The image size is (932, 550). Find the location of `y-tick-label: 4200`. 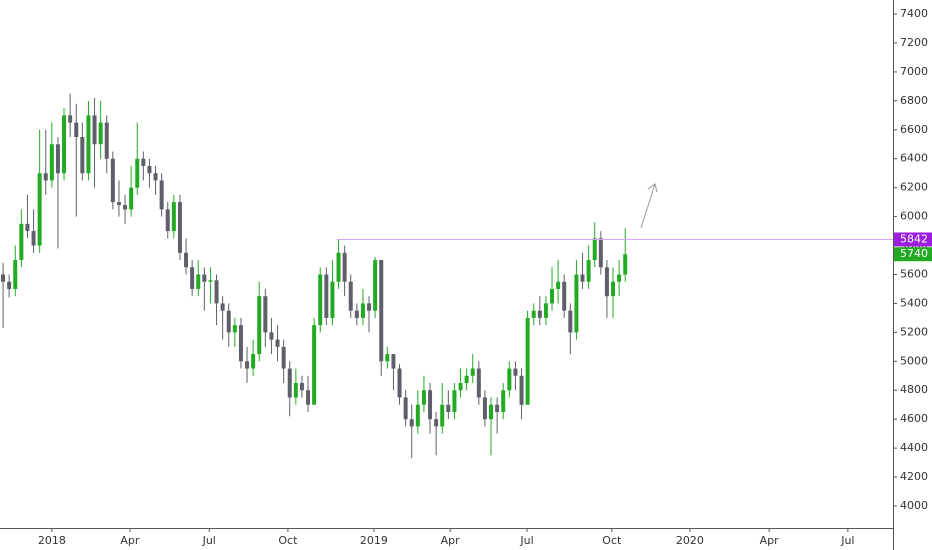

y-tick-label: 4200 is located at coordinates (914, 476).